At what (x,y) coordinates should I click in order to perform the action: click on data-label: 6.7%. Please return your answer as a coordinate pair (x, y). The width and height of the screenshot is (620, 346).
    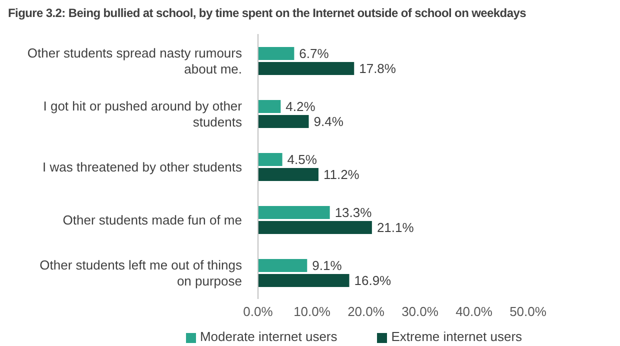
    Looking at the image, I should click on (314, 54).